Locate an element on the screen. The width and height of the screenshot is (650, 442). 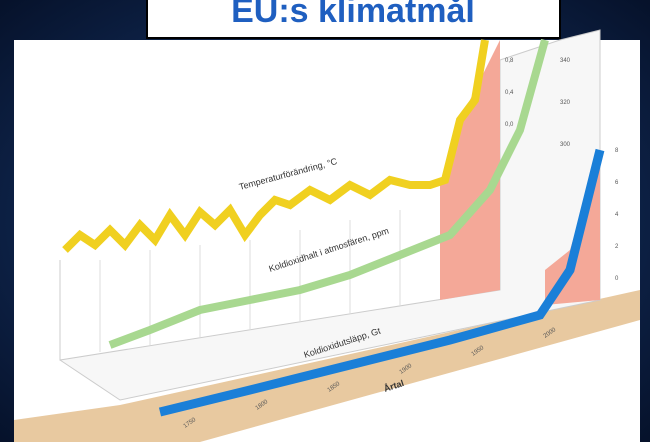
title-box is located at coordinates (353, 19).